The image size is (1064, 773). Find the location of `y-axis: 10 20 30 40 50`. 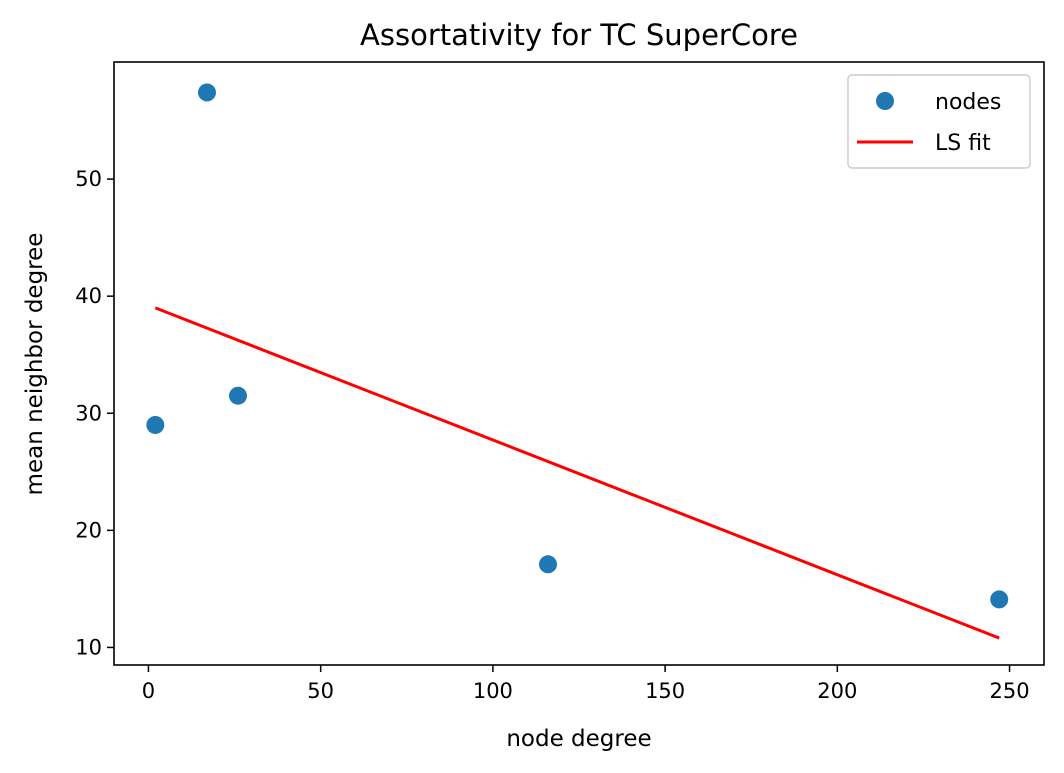

y-axis: 10 20 30 40 50 is located at coordinates (94, 413).